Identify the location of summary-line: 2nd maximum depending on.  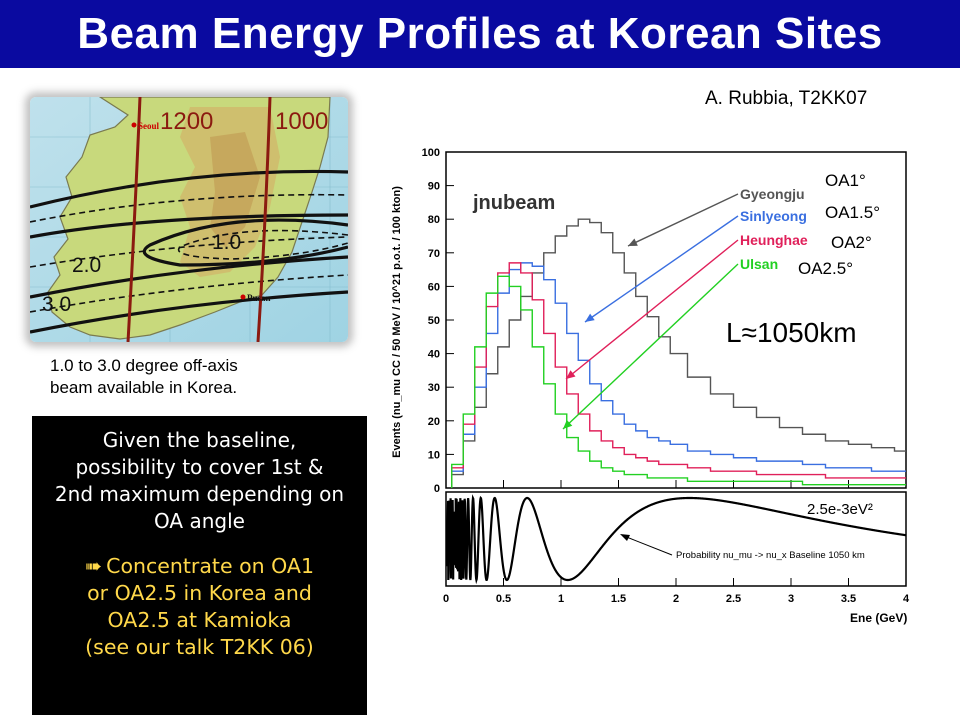
(199, 494).